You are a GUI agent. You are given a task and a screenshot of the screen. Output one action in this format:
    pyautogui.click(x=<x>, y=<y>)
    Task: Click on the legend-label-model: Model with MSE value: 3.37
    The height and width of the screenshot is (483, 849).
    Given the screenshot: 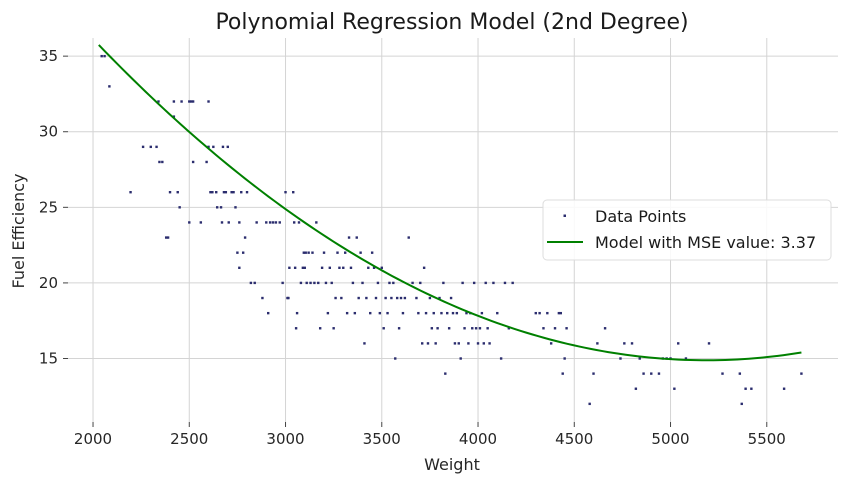 What is the action you would take?
    pyautogui.click(x=705, y=242)
    